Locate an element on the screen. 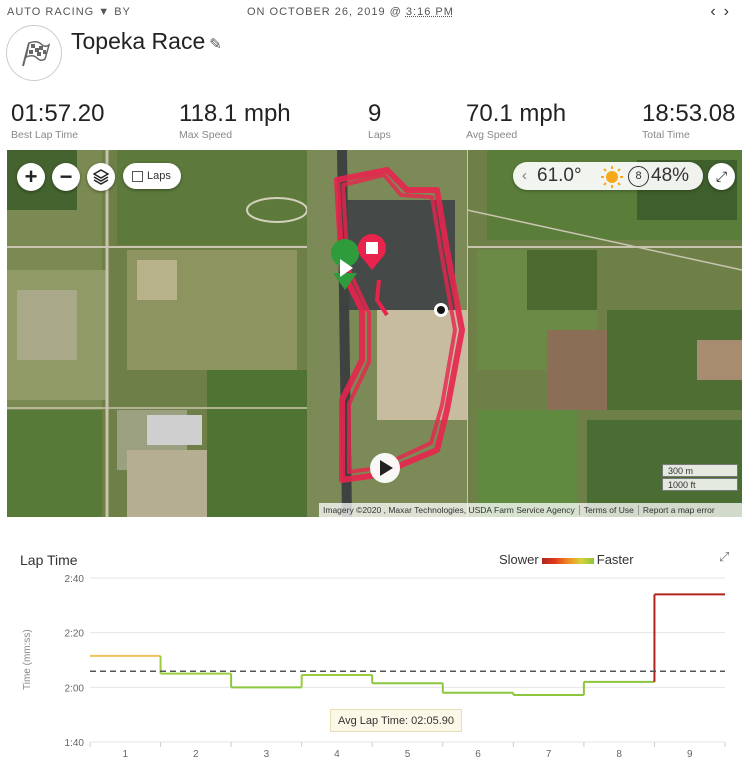  stat-avg-speed: 70.1 mph Avg Speed is located at coordinates (516, 120).